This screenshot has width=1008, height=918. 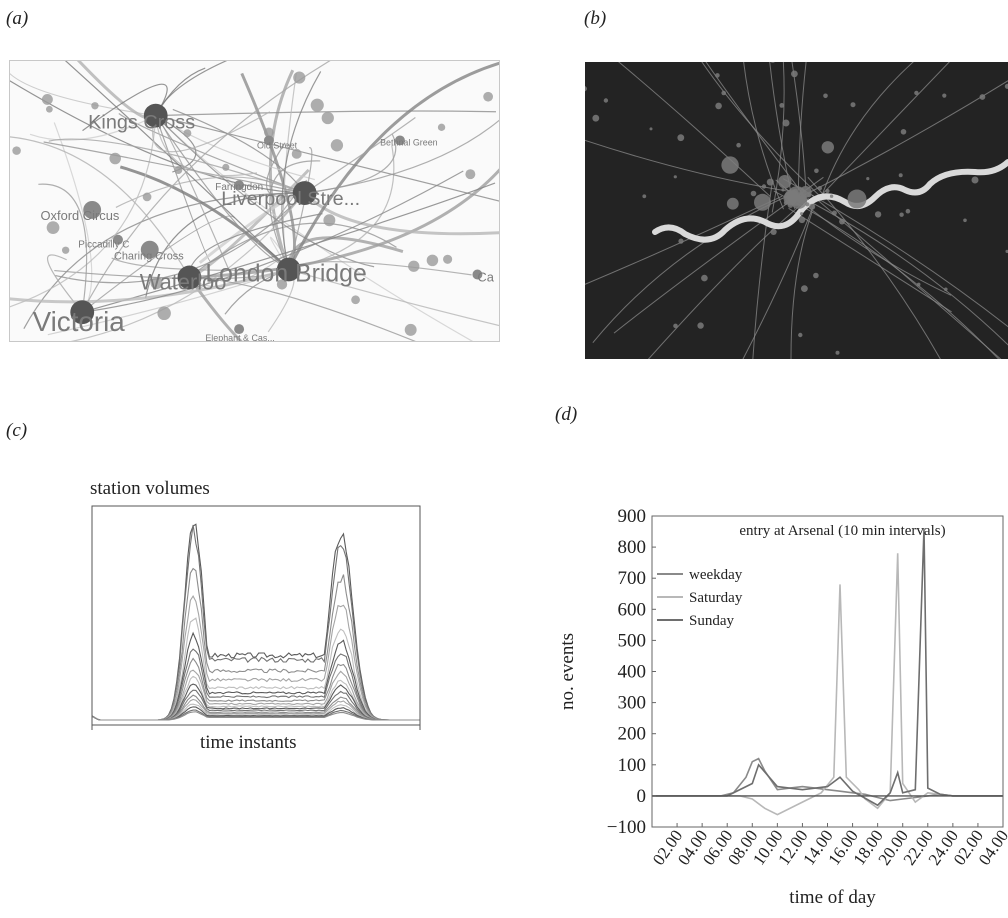 What do you see at coordinates (409, 142) in the screenshot?
I see `station-label: Bethnal Green` at bounding box center [409, 142].